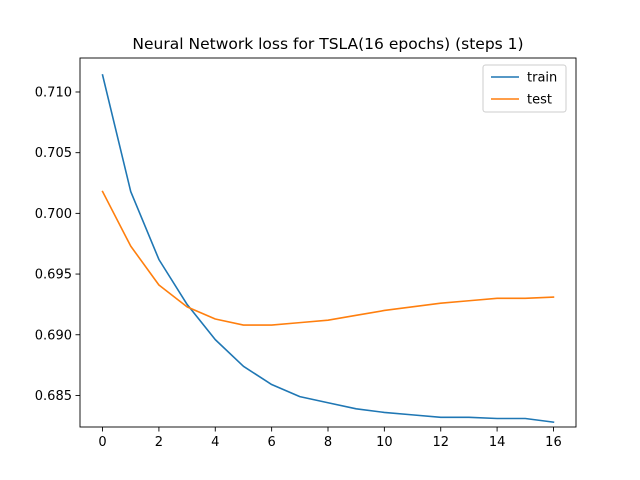  Describe the element at coordinates (497, 442) in the screenshot. I see `x-tick-label: 14` at that location.